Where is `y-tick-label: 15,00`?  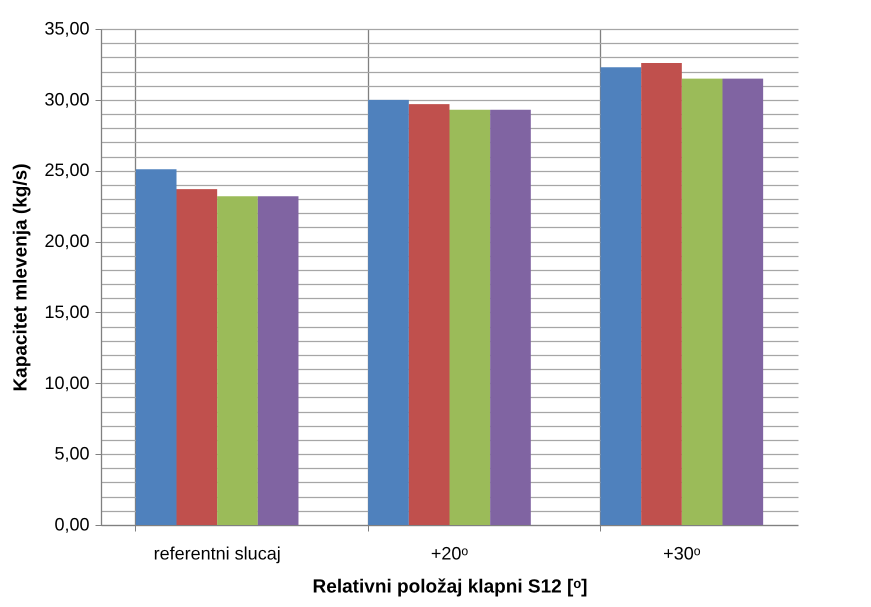
y-tick-label: 15,00 is located at coordinates (67, 312).